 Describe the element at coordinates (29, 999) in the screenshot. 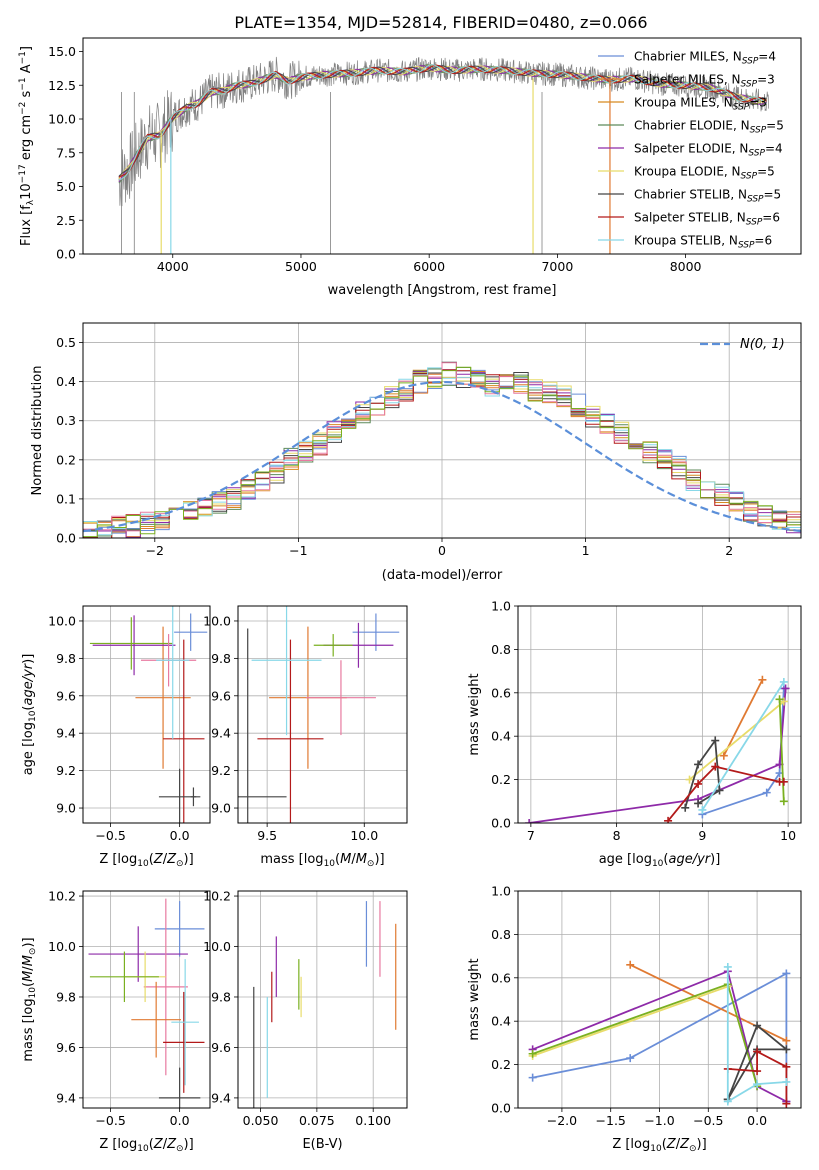

I see `y-axis-label: mass [log10(M/M⊙)]` at that location.